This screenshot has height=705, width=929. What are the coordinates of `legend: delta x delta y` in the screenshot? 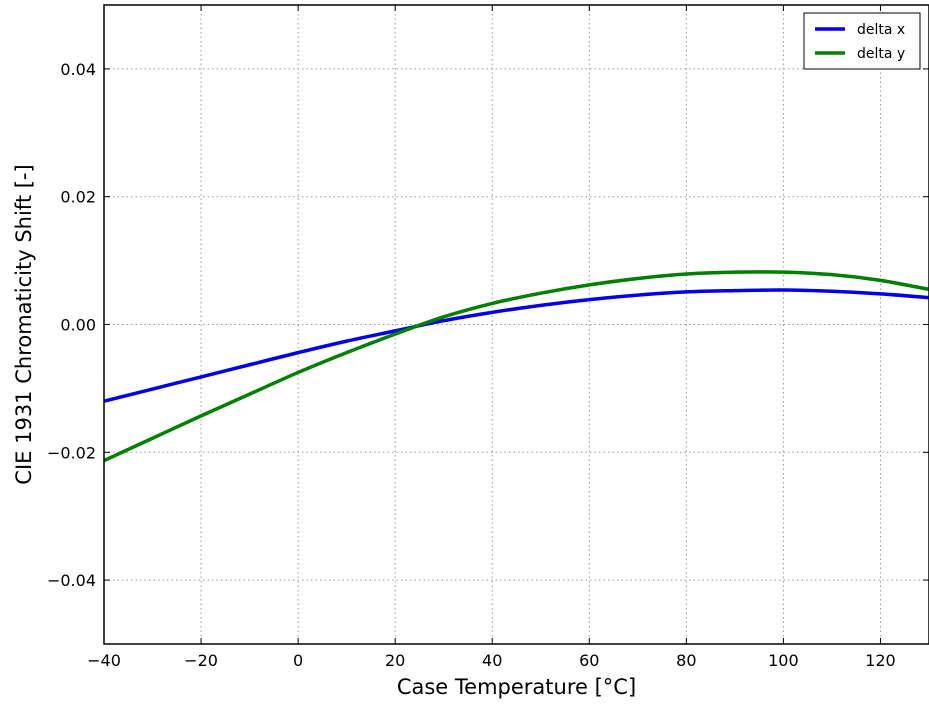 It's located at (862, 41).